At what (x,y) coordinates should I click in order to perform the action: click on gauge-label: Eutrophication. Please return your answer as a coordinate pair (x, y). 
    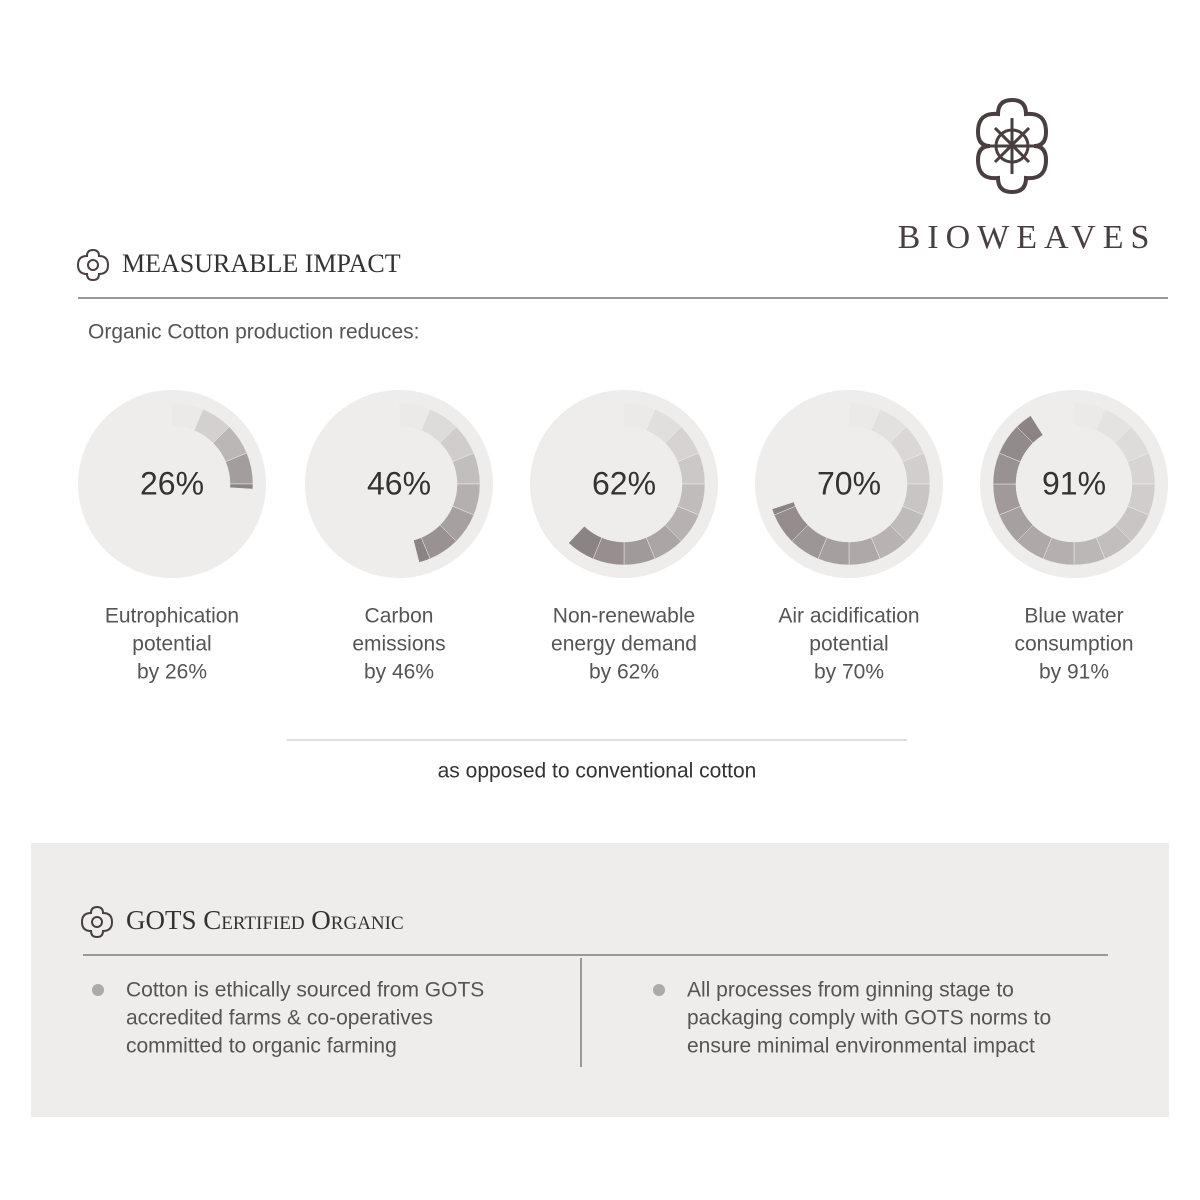
    Looking at the image, I should click on (172, 616).